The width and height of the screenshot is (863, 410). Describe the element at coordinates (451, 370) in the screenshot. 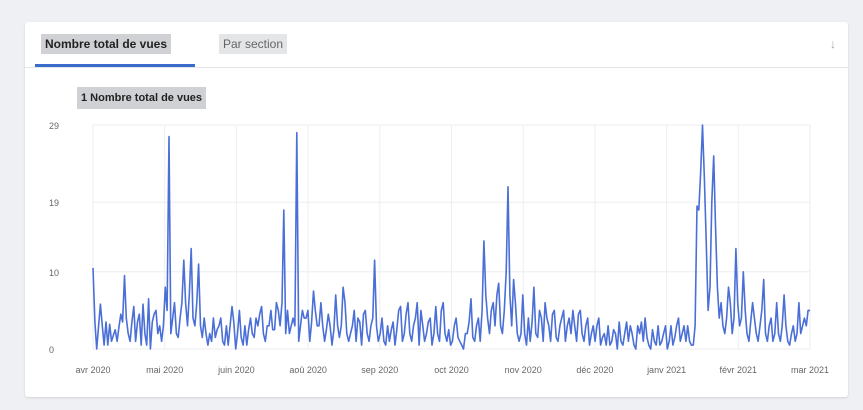

I see `x-tick-label: oct 2020` at that location.